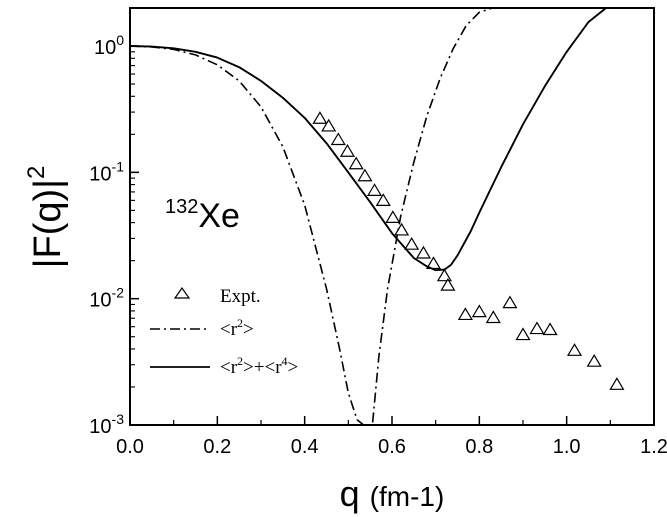 This screenshot has height=517, width=667. I want to click on legend-label-r2r4: <r2>+<r4>, so click(259, 366).